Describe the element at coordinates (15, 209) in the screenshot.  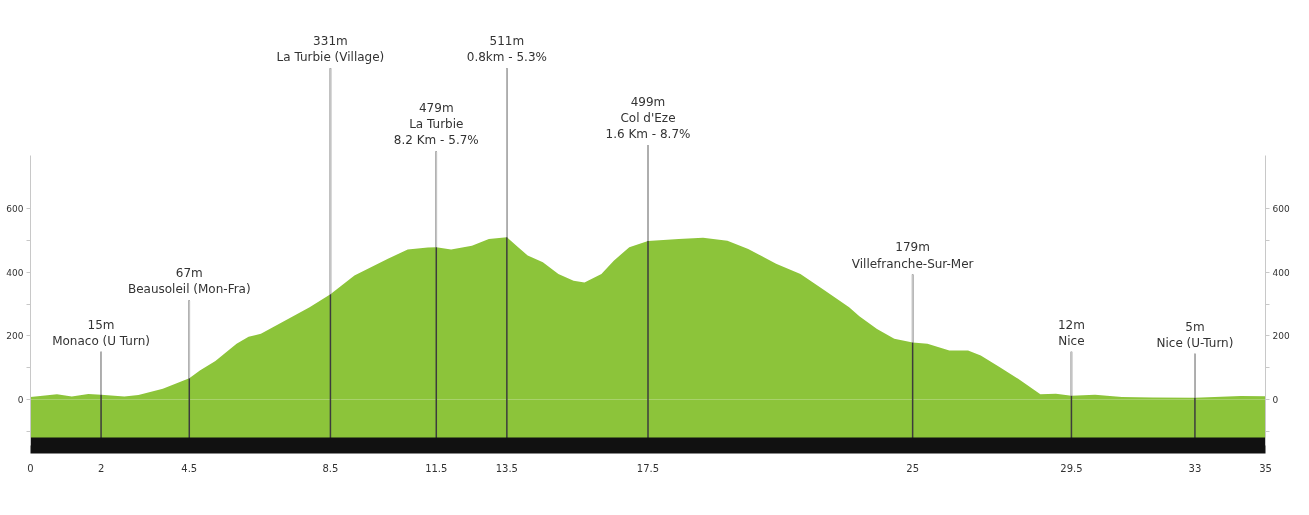
I see `y-tick-label: 600` at that location.